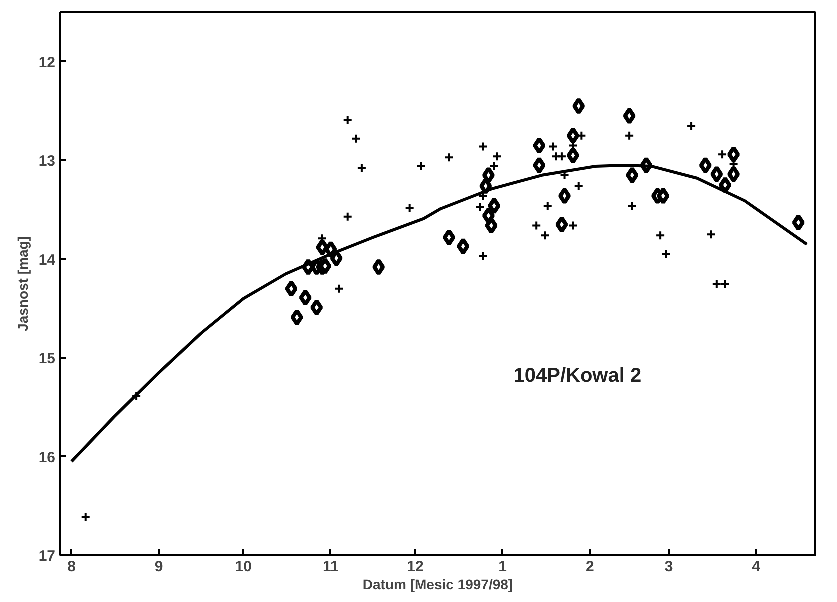 The width and height of the screenshot is (837, 602). What do you see at coordinates (502, 567) in the screenshot?
I see `x-tick-label: 1` at bounding box center [502, 567].